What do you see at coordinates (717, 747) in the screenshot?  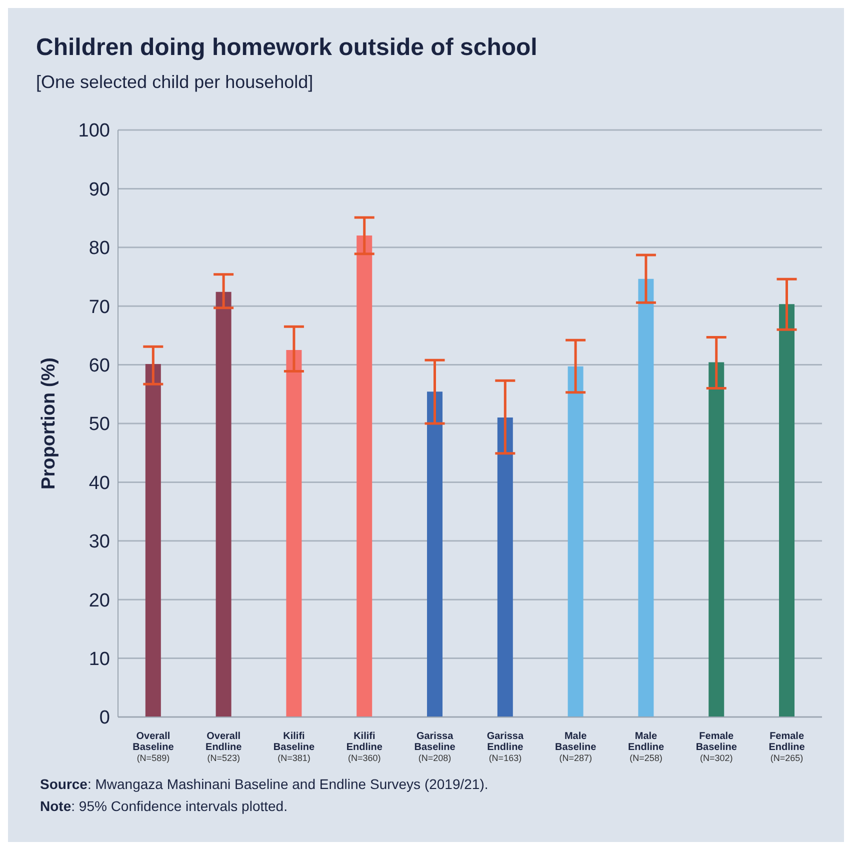 I see `x-tick-label: Female Baseline (N=302)` at bounding box center [717, 747].